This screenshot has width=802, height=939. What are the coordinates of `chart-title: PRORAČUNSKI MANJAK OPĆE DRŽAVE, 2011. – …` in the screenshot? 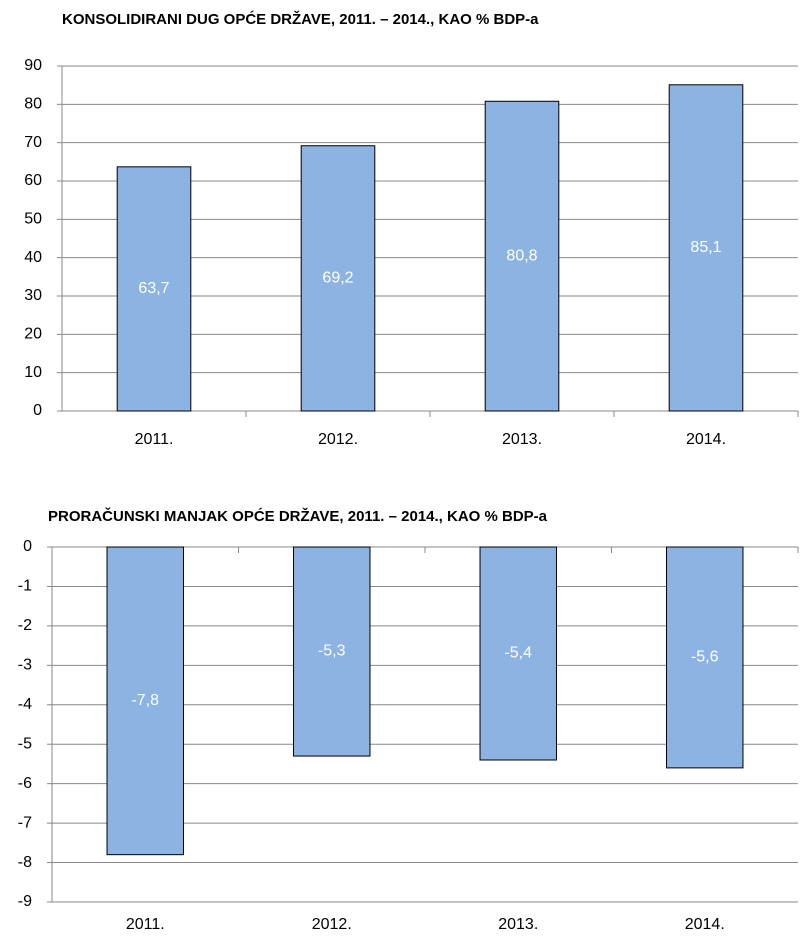 It's located at (298, 516).